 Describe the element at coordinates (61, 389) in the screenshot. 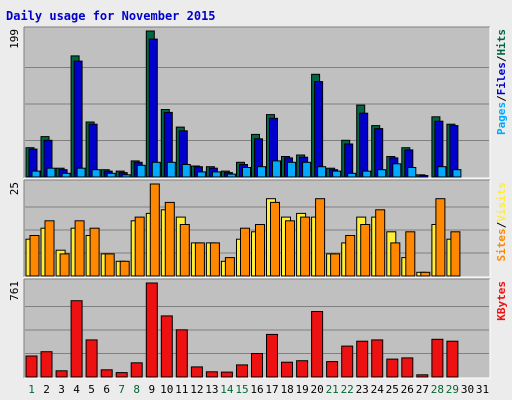

I see `x-tick-label-day-3: 3` at that location.